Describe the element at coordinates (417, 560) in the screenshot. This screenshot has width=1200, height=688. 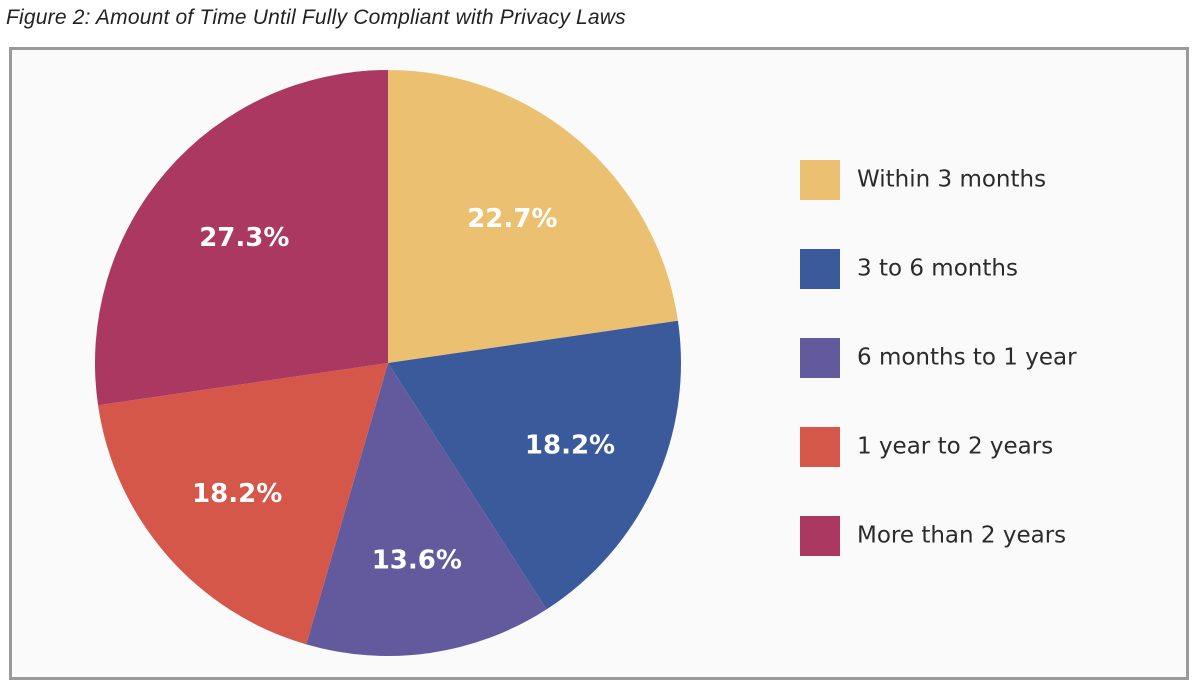
I see `slice-label-6-months-to-1-year: 13.6%` at that location.